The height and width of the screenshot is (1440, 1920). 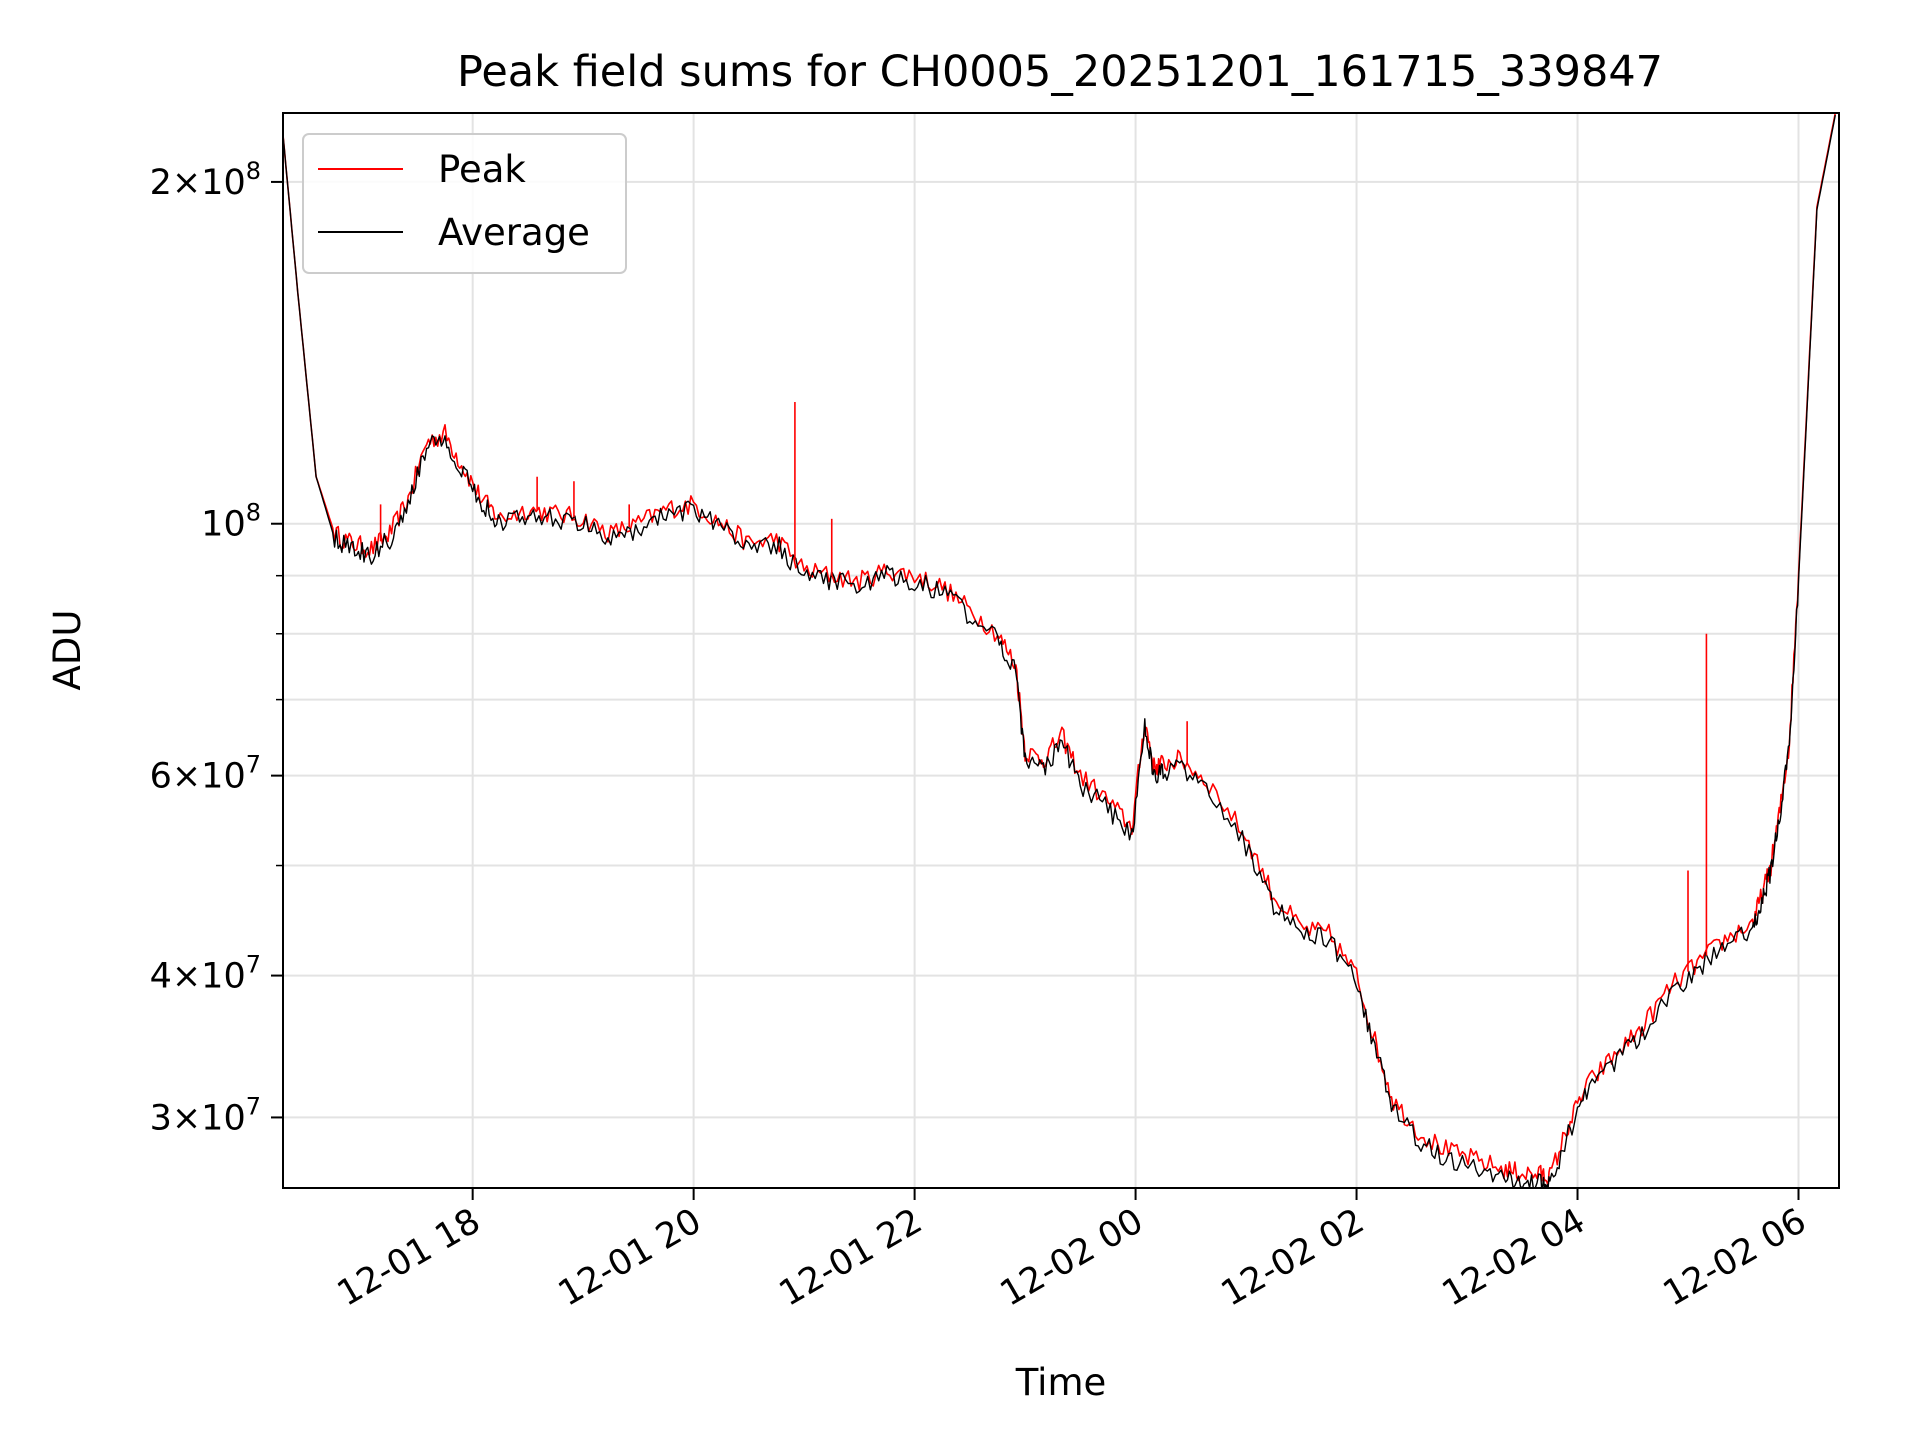 I want to click on x-axis-label: Time, so click(x=1061, y=1382).